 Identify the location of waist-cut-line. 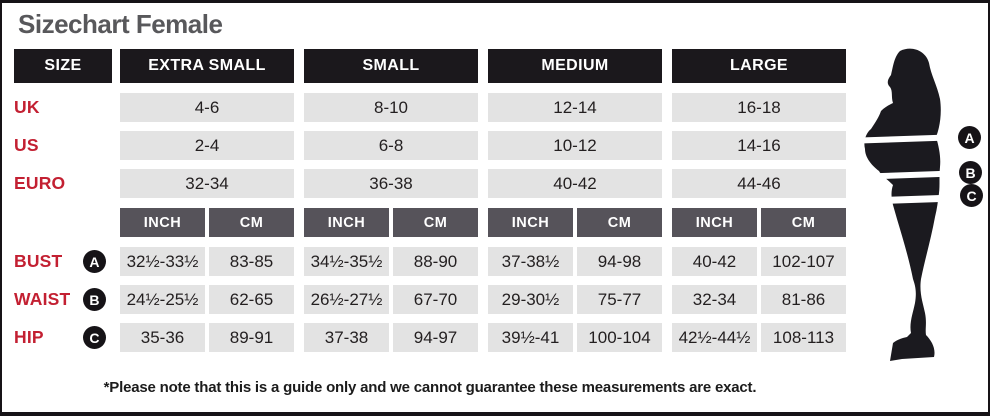
(910, 175).